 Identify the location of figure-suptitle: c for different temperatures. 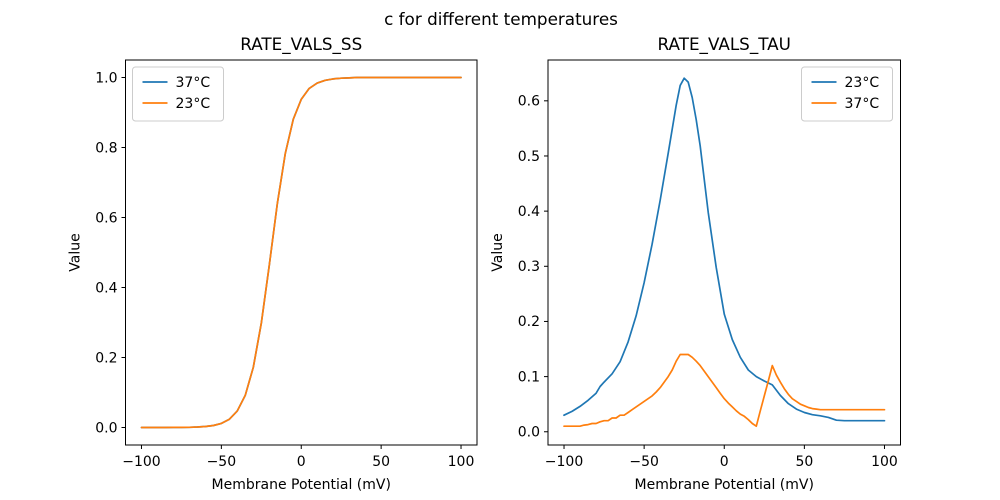
(501, 19).